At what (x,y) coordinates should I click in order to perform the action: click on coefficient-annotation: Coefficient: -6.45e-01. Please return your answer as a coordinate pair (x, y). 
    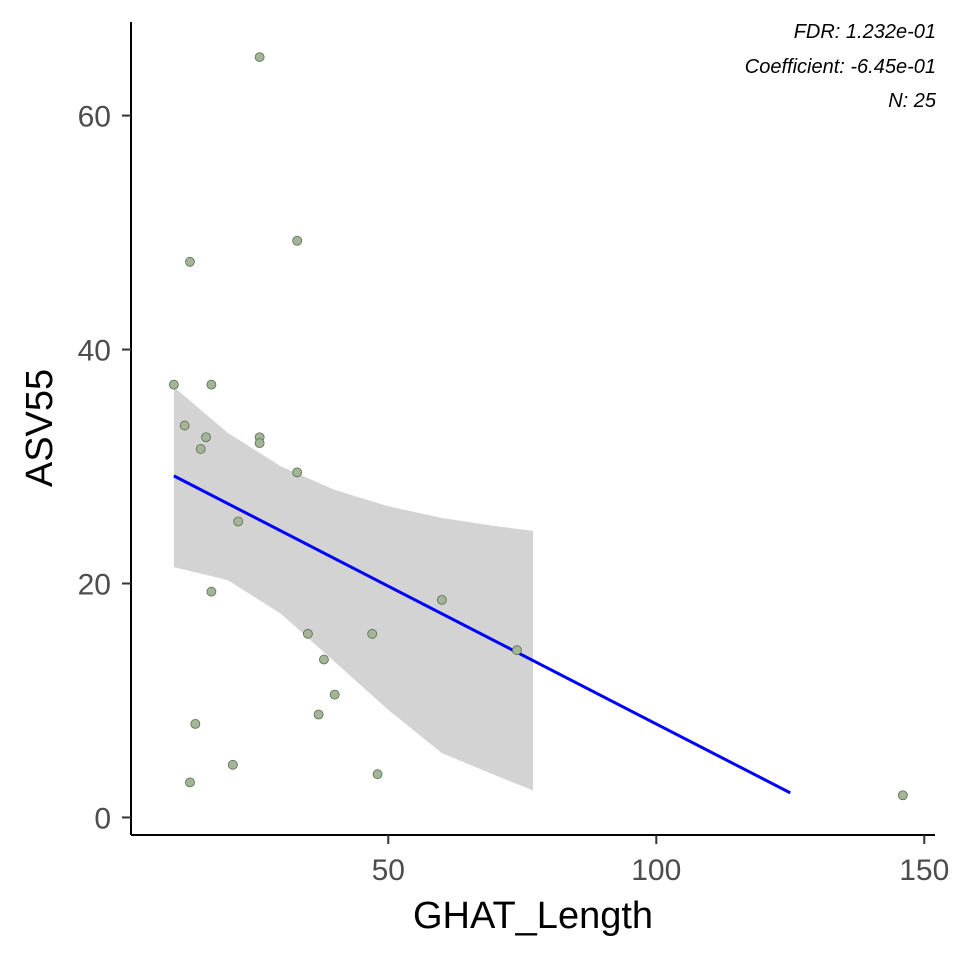
    Looking at the image, I should click on (840, 67).